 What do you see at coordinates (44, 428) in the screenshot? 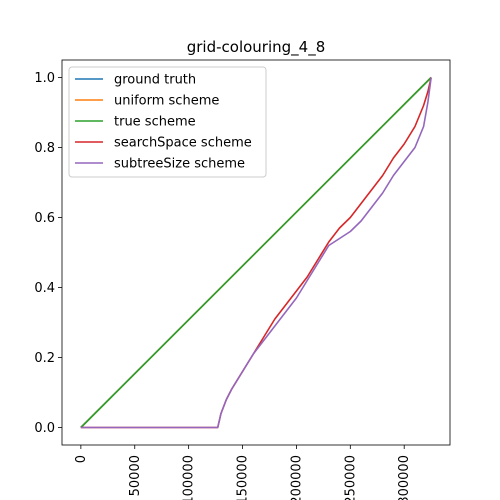
I see `y-tick-label: 0.0` at bounding box center [44, 428].